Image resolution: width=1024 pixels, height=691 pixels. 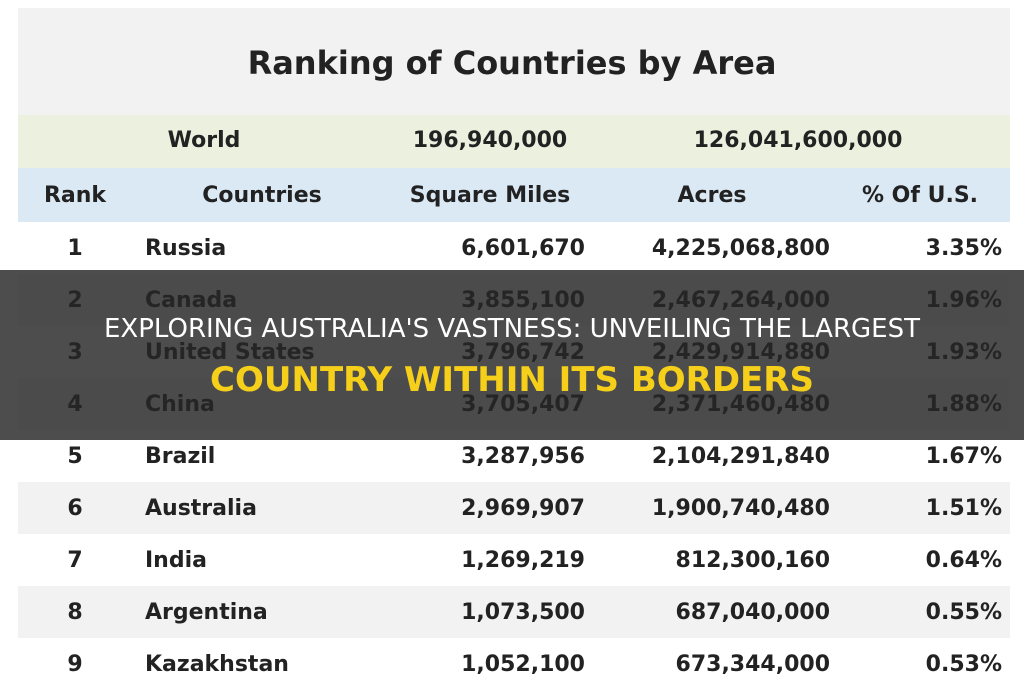 What do you see at coordinates (523, 508) in the screenshot?
I see `table-cell: 2,969,907` at bounding box center [523, 508].